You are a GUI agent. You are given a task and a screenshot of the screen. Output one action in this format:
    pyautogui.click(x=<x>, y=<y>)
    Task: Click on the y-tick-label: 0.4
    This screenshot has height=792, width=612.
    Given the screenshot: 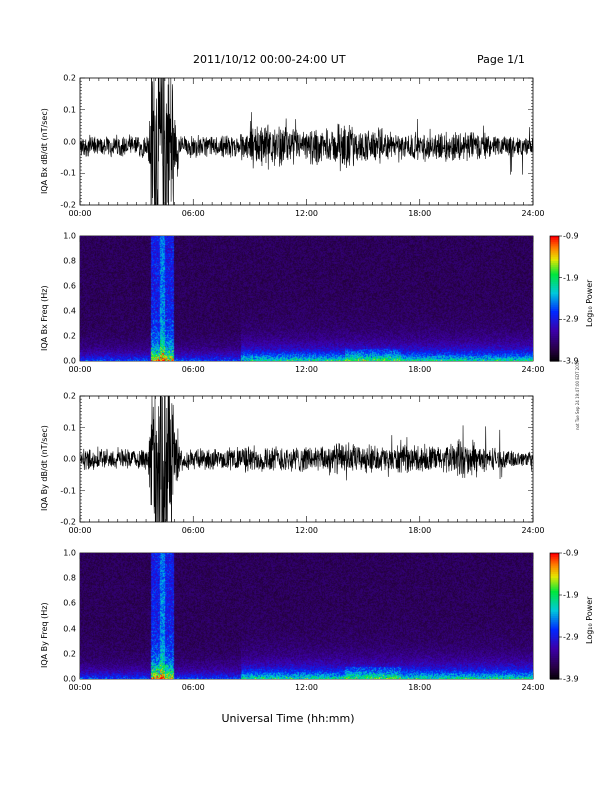 What is the action you would take?
    pyautogui.click(x=69, y=629)
    